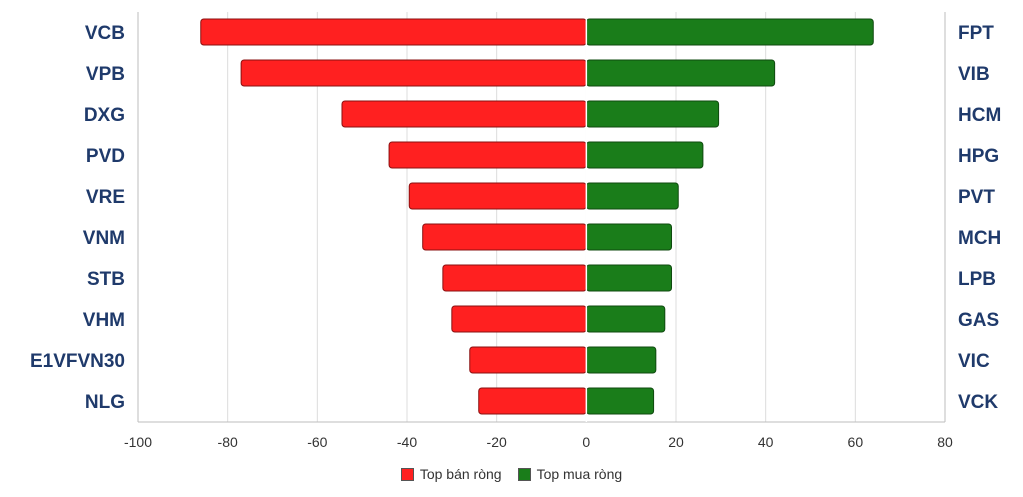 The width and height of the screenshot is (1023, 497). I want to click on x-tick-label: -20, so click(497, 442).